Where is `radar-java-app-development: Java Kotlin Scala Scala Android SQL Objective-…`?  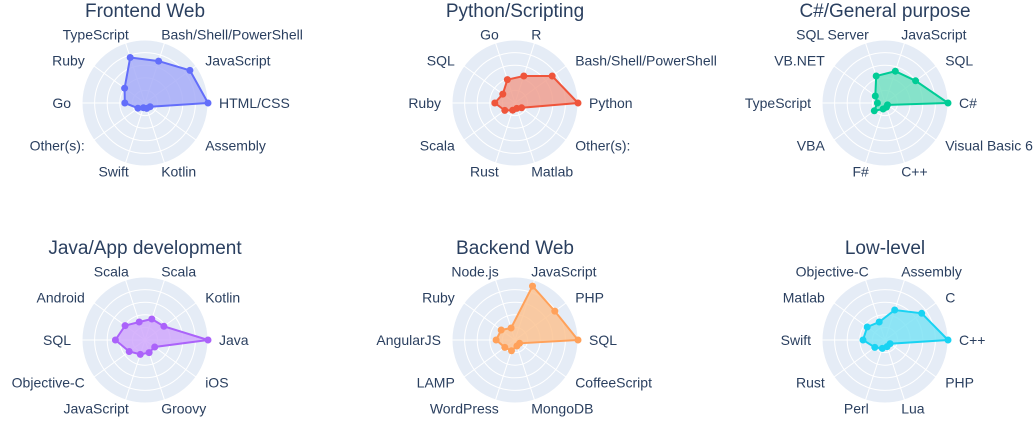 radar-java-app-development: Java Kotlin Scala Scala Android SQL Objective-… is located at coordinates (130, 327).